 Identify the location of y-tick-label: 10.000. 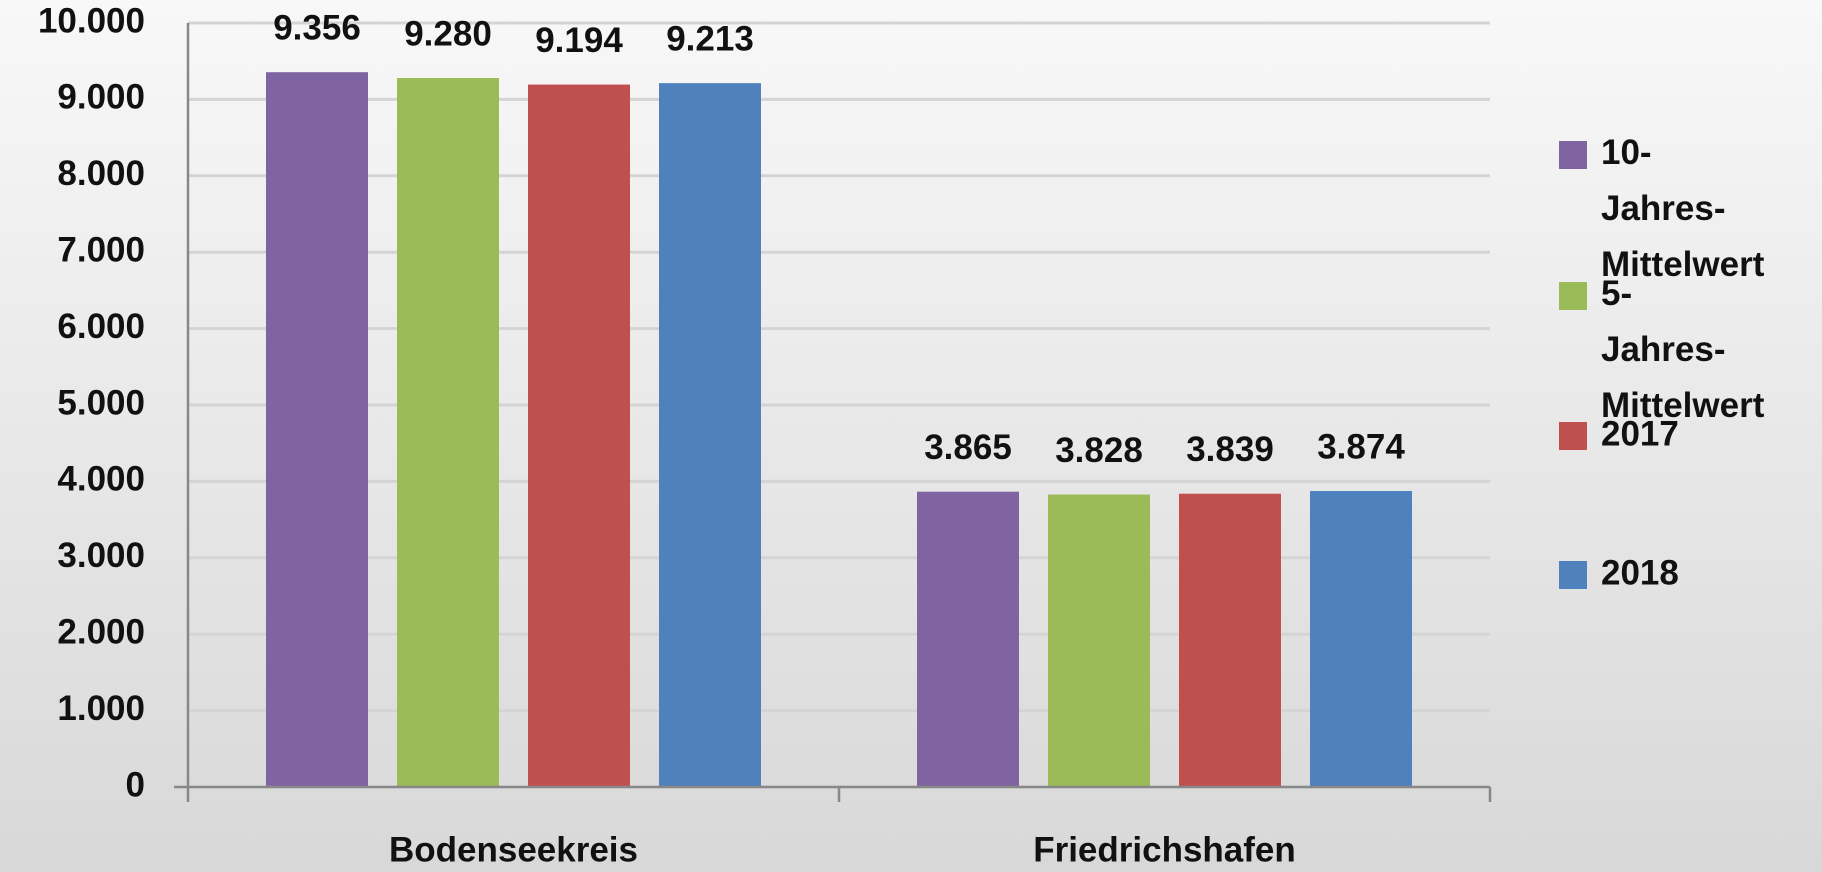
(91, 20).